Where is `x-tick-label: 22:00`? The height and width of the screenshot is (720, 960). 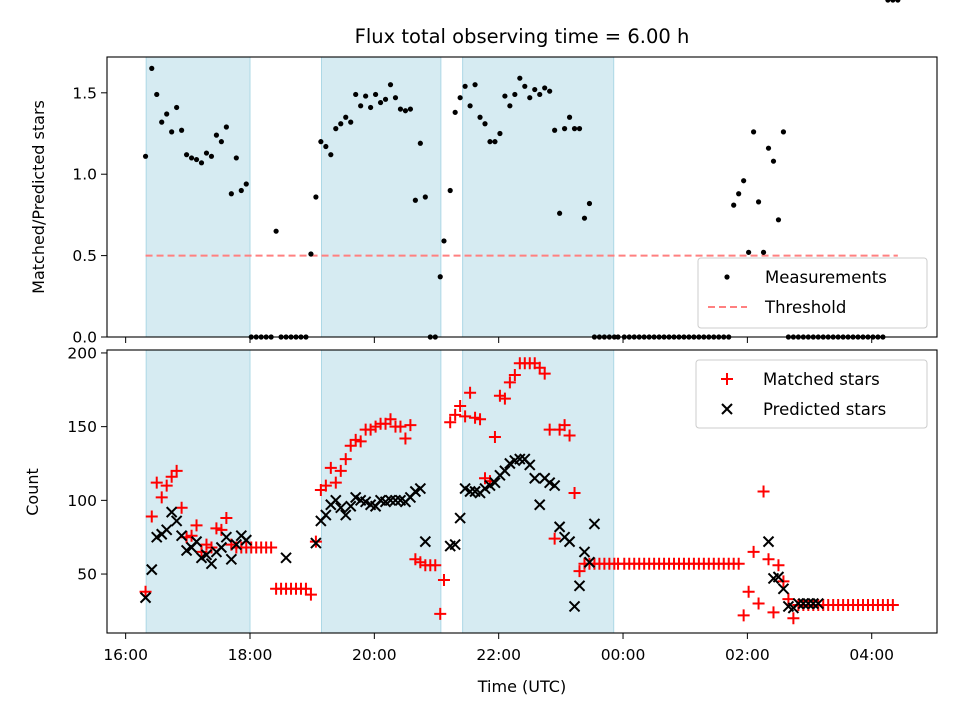 x-tick-label: 22:00 is located at coordinates (498, 655).